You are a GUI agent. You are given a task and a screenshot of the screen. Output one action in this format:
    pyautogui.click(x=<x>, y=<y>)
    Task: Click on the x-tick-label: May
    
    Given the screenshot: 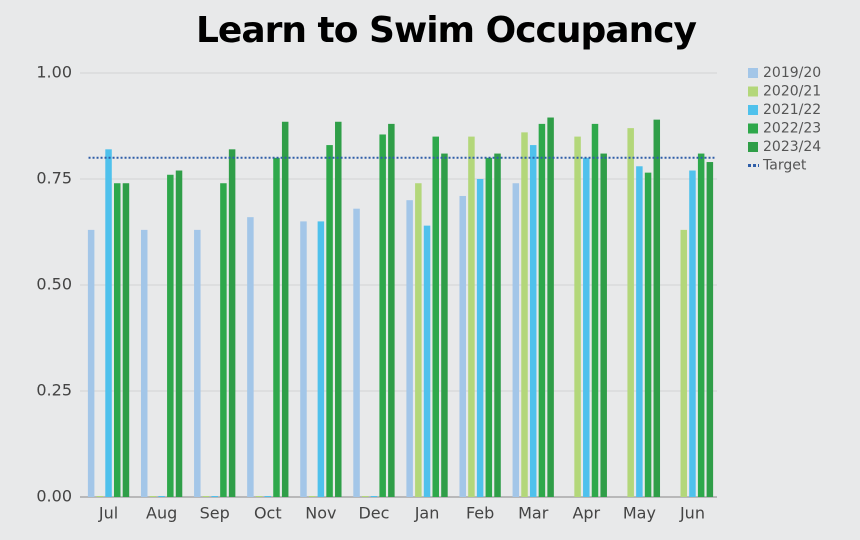 What is the action you would take?
    pyautogui.click(x=639, y=513)
    